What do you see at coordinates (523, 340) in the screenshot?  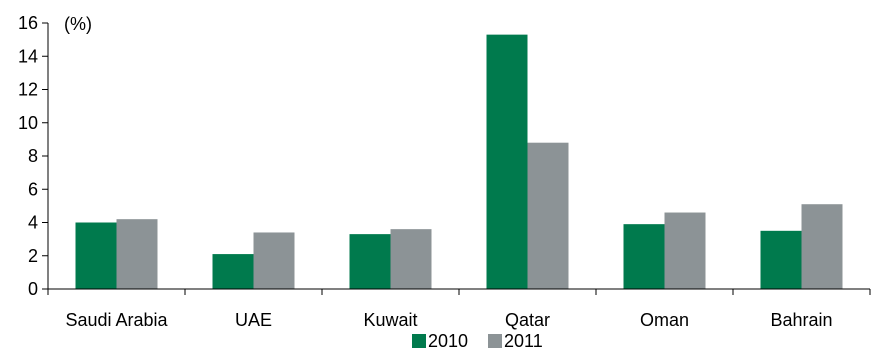 I see `legend-label: 2011` at bounding box center [523, 340].